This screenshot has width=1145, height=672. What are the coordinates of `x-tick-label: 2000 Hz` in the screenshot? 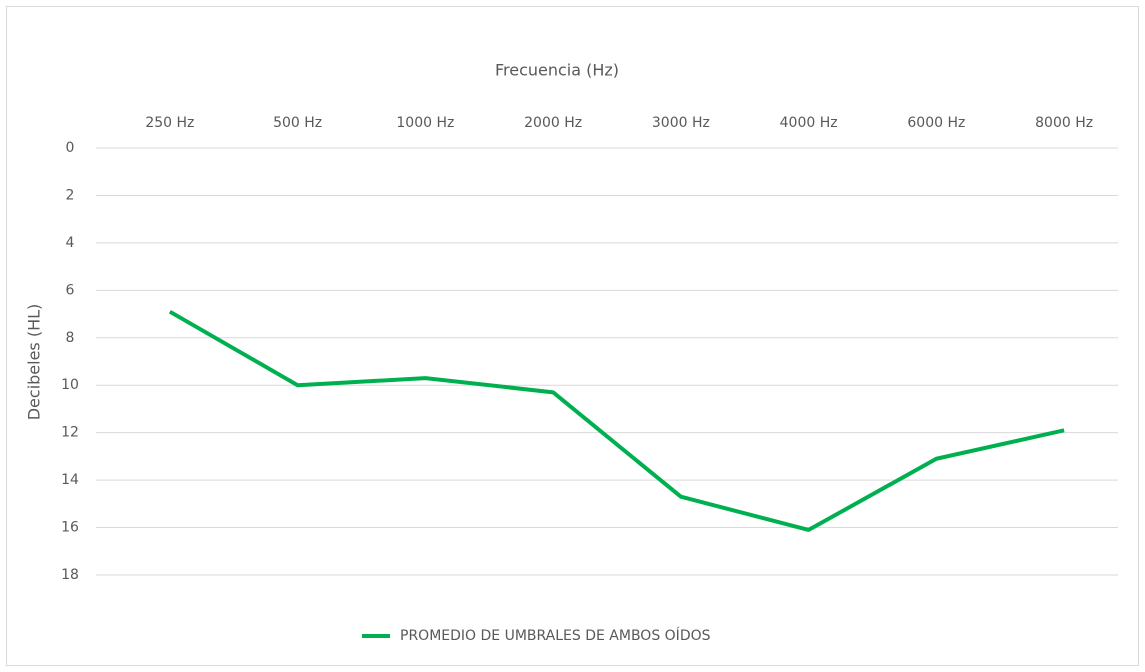 It's located at (553, 123).